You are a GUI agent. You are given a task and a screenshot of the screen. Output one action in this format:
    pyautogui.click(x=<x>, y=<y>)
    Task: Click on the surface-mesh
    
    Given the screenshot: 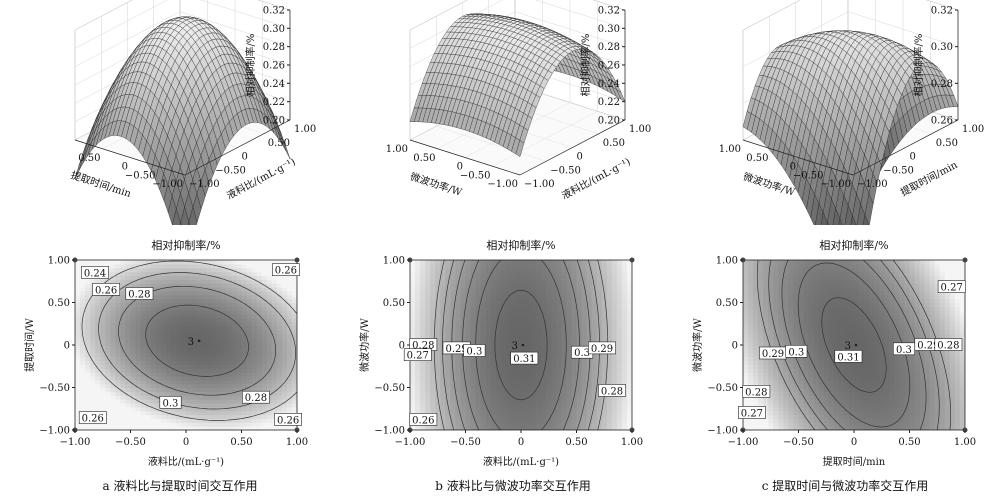 What is the action you would take?
    pyautogui.click(x=182, y=143)
    